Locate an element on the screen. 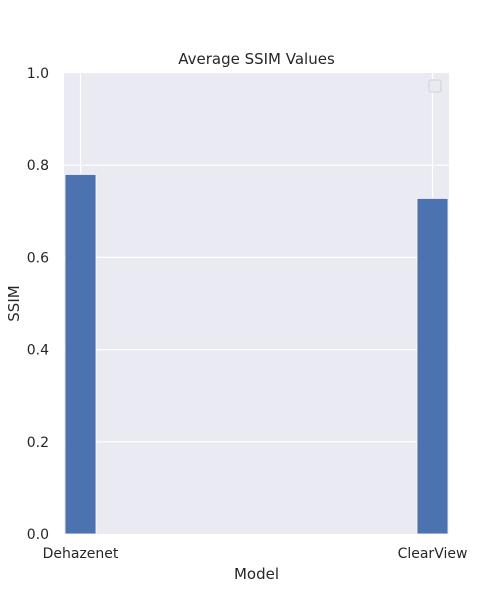  y-tick-labels: 0.0 0.2 0.4 0.6 0.8 1.0 is located at coordinates (38, 304).